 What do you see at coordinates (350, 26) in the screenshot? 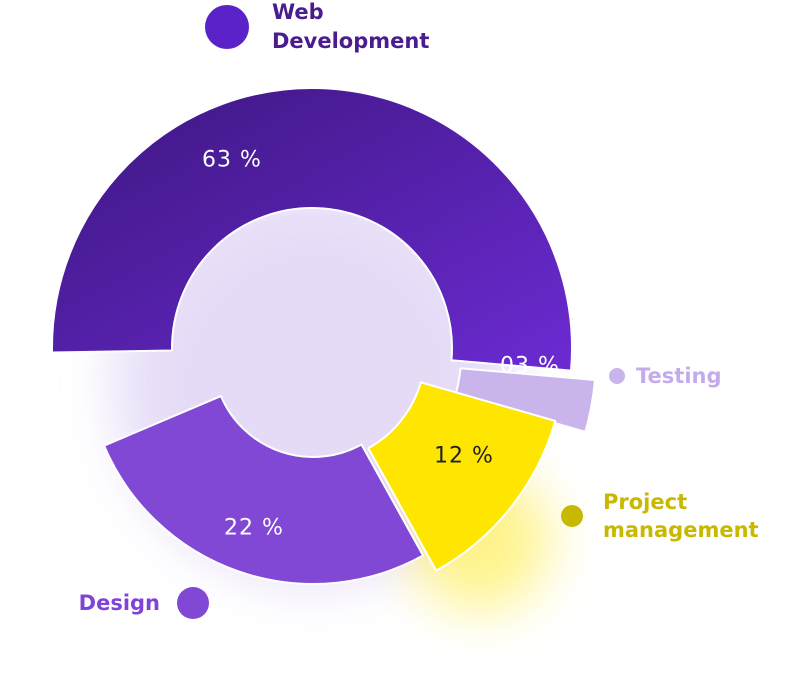
I see `legend-label-web-development: Web Development` at bounding box center [350, 26].